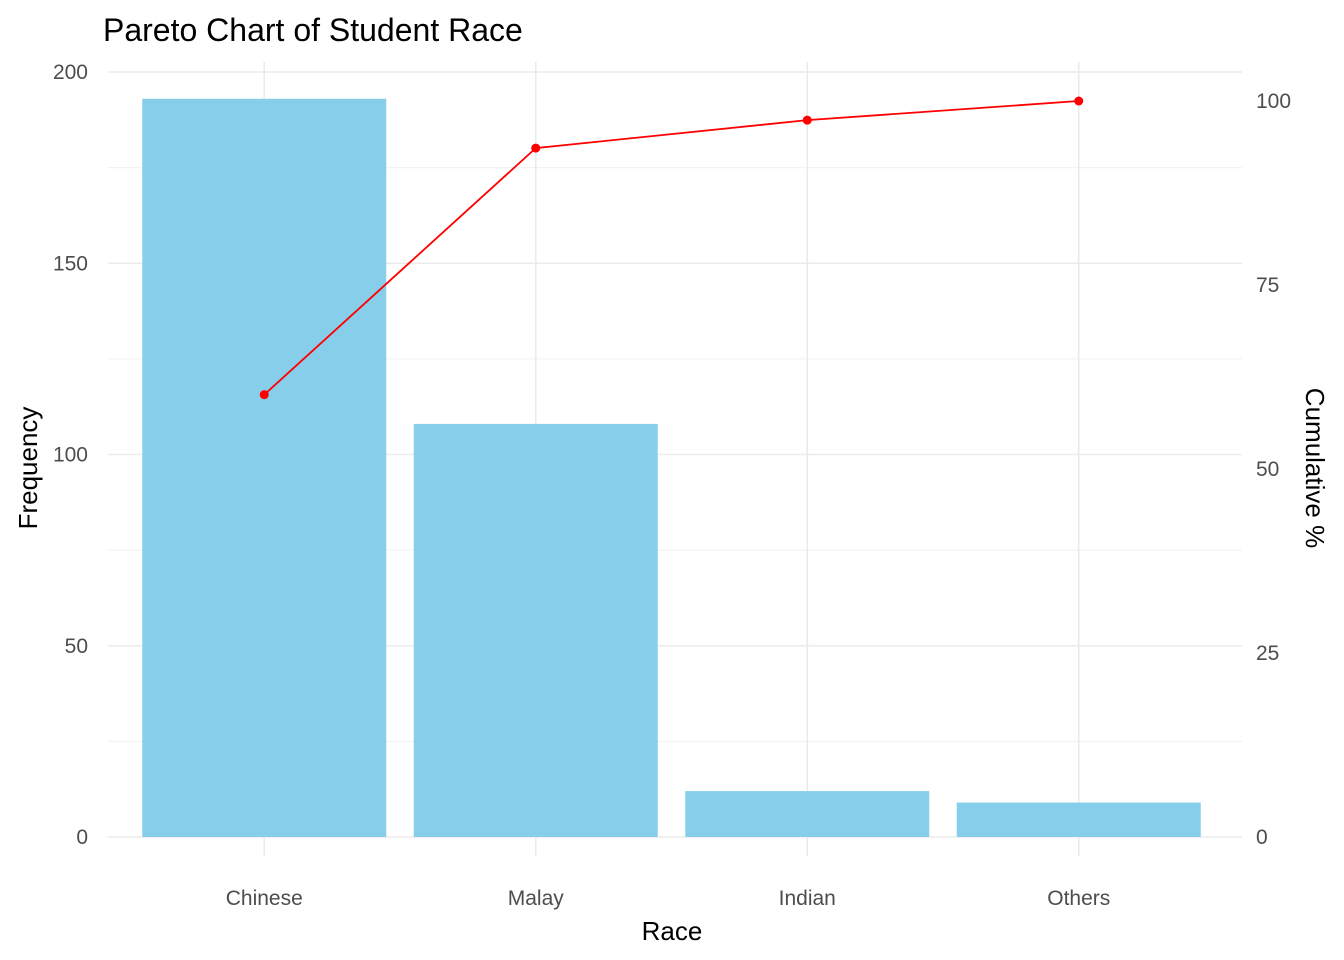  I want to click on x-tick-label: Chinese, so click(264, 898).